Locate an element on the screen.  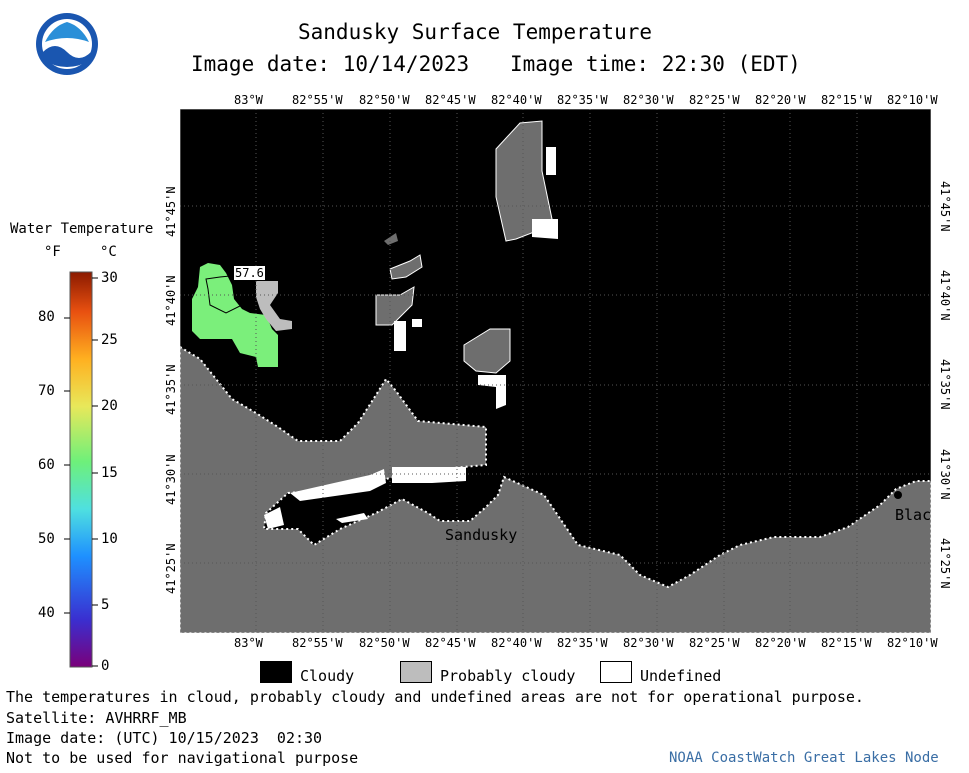
lon-label-bottom: 82°45'W is located at coordinates (450, 643).